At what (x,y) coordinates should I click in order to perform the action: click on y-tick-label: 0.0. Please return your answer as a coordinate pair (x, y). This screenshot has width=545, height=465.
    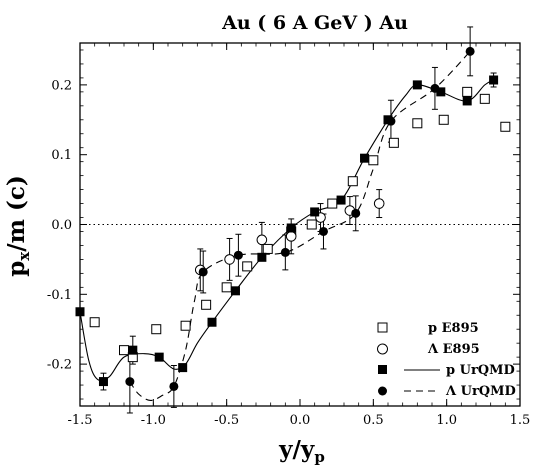
    Looking at the image, I should click on (61, 225).